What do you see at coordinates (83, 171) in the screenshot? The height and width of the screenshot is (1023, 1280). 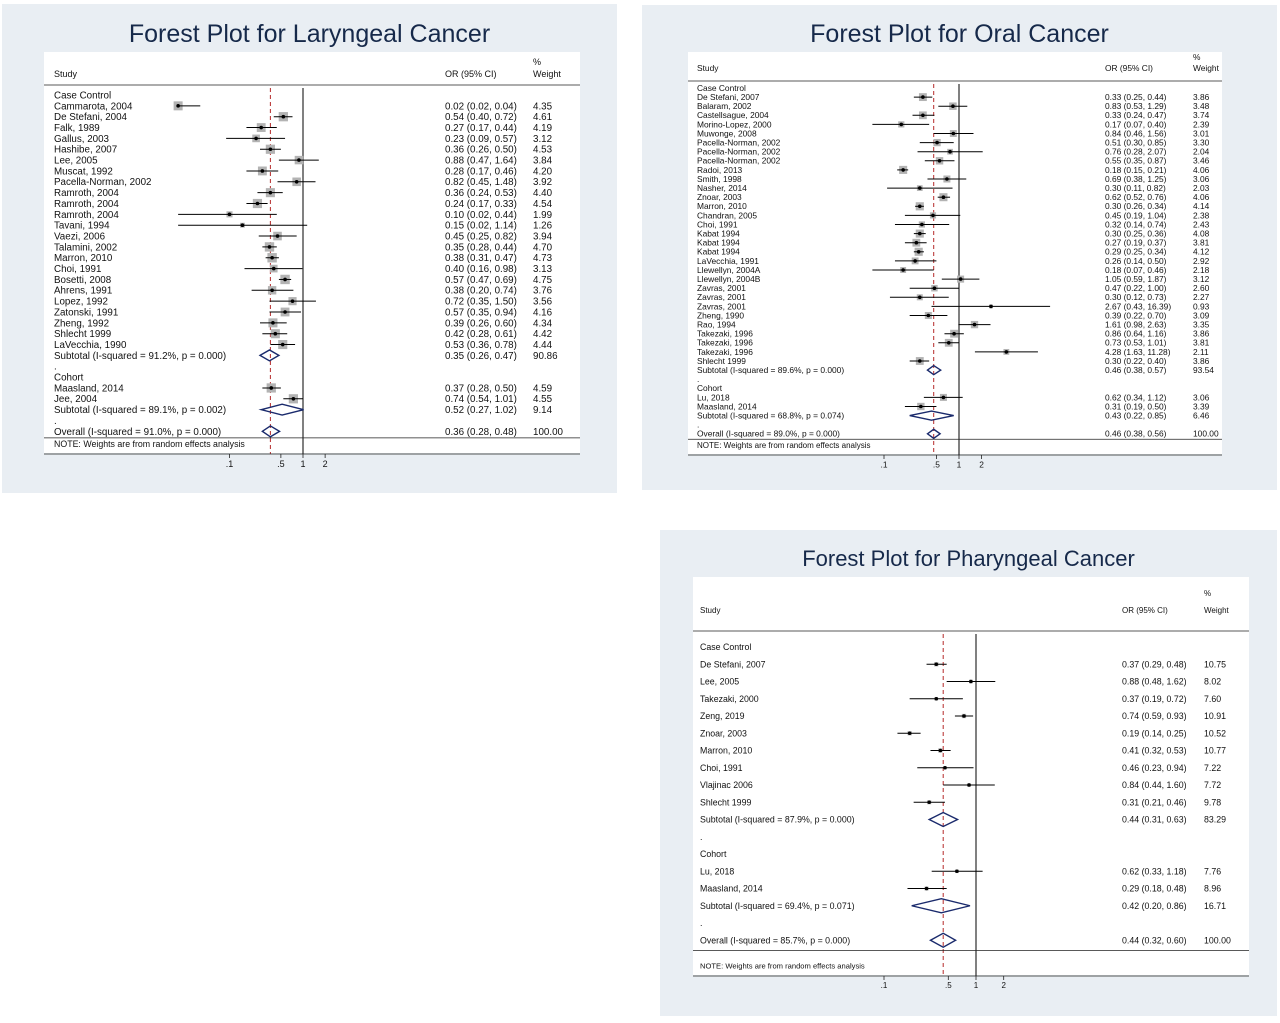 I see `study-label: Muscat, 1992` at bounding box center [83, 171].